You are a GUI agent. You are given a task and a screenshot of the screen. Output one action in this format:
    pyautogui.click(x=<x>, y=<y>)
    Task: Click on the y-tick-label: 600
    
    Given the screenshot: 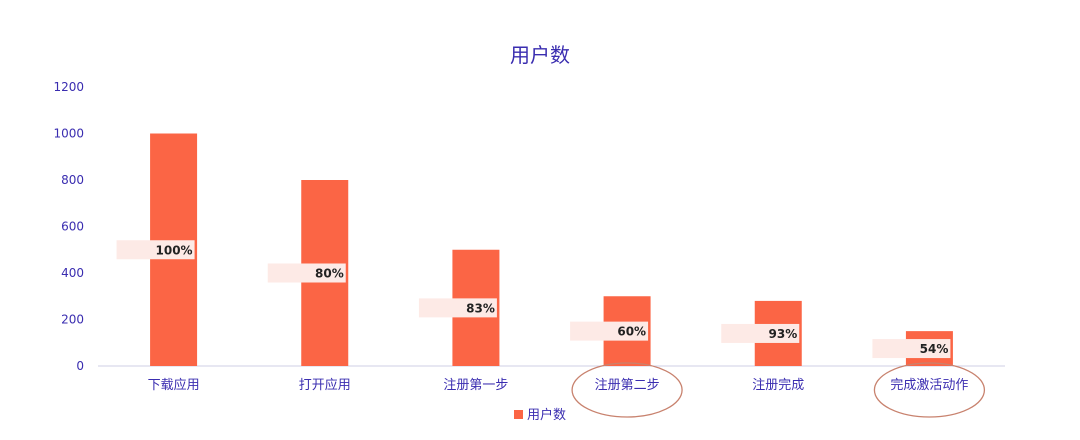 What is the action you would take?
    pyautogui.click(x=72, y=227)
    